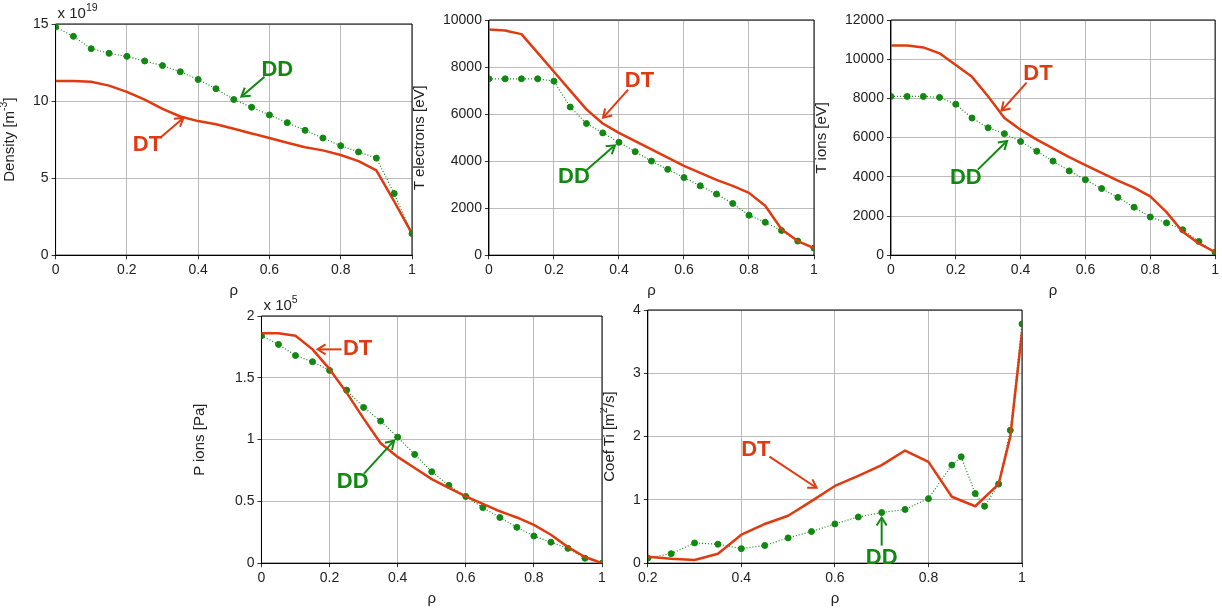 Image resolution: width=1222 pixels, height=608 pixels. I want to click on y-tick-label: 5, so click(44, 176).